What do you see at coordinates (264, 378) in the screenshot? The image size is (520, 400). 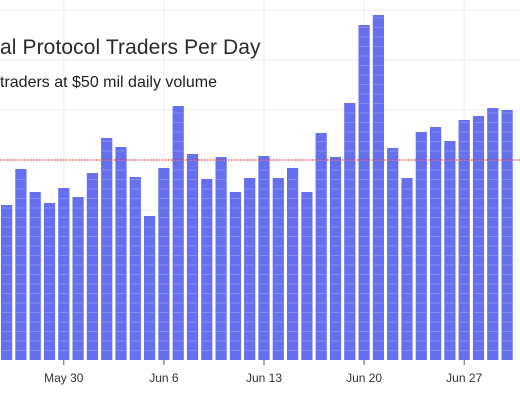 I see `x-tick-label: Jun 13` at bounding box center [264, 378].